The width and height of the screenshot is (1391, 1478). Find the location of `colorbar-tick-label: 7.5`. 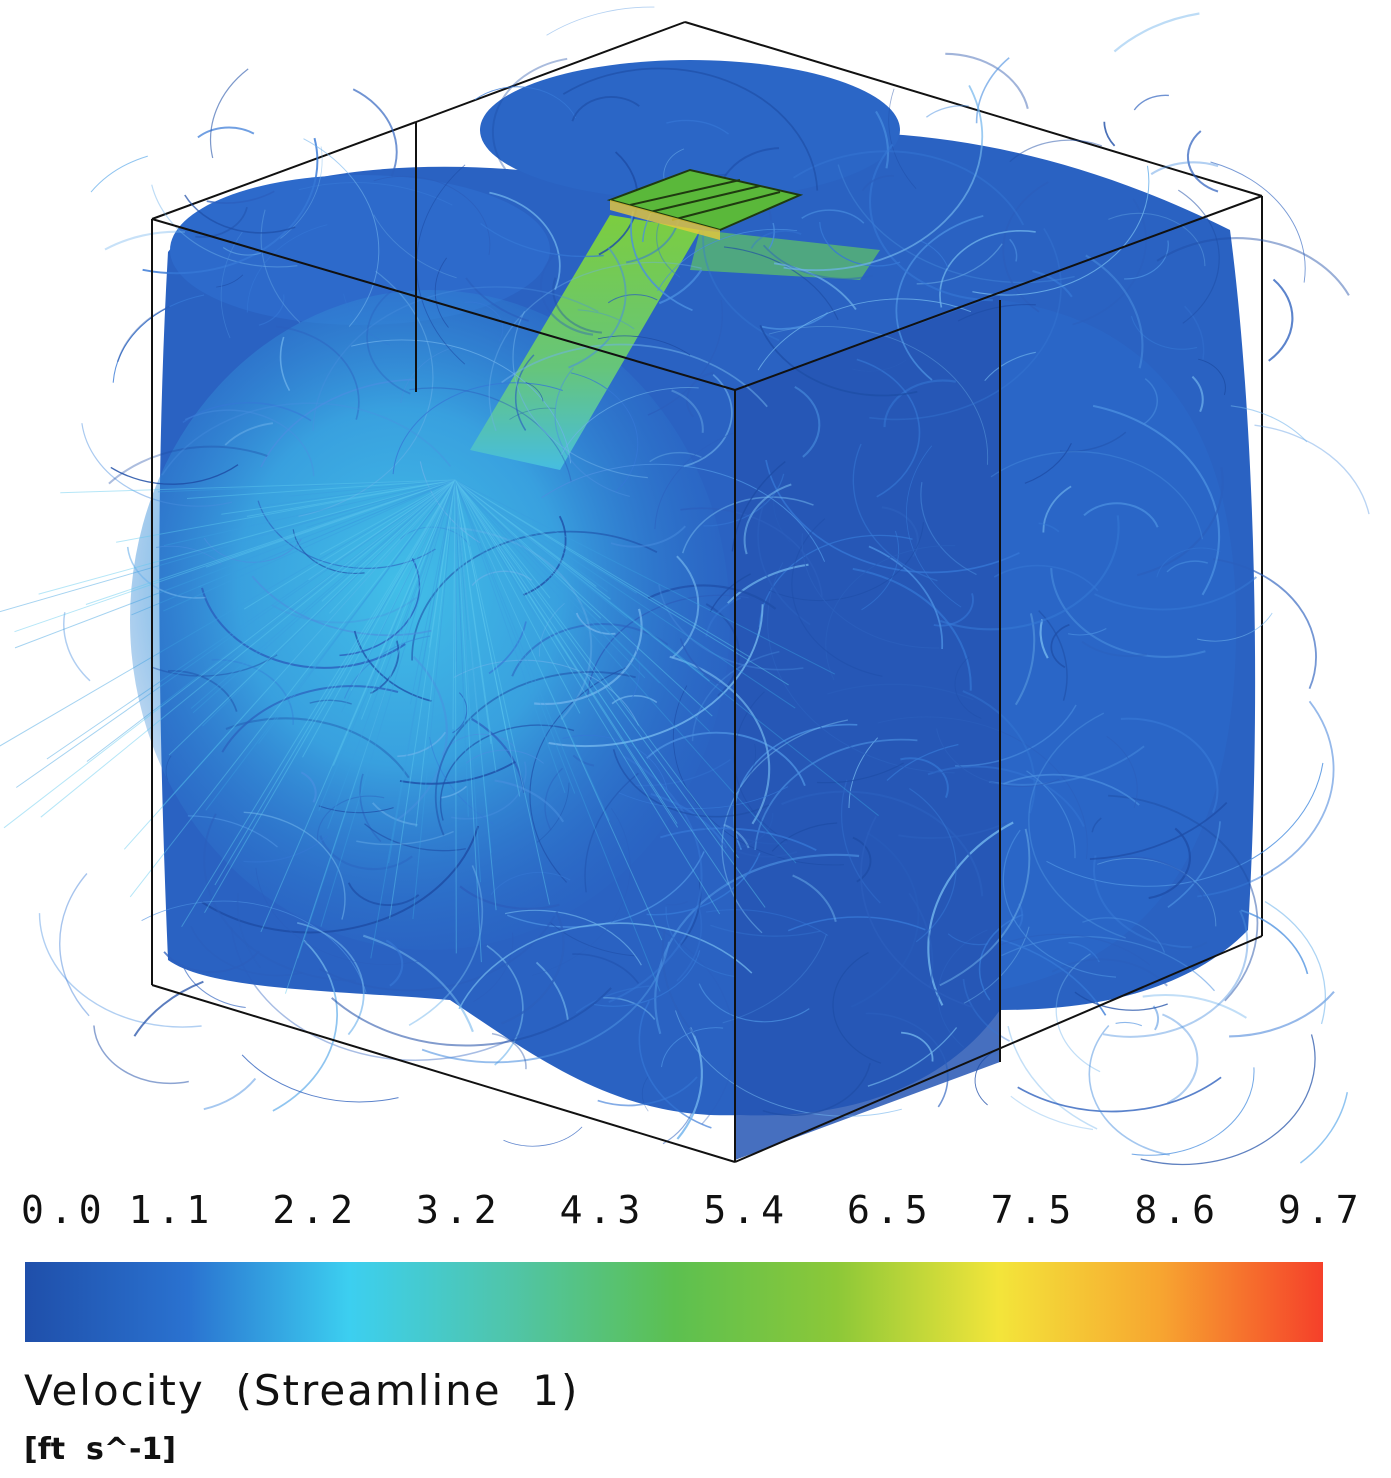

colorbar-tick-label: 7.5 is located at coordinates (1034, 1210).